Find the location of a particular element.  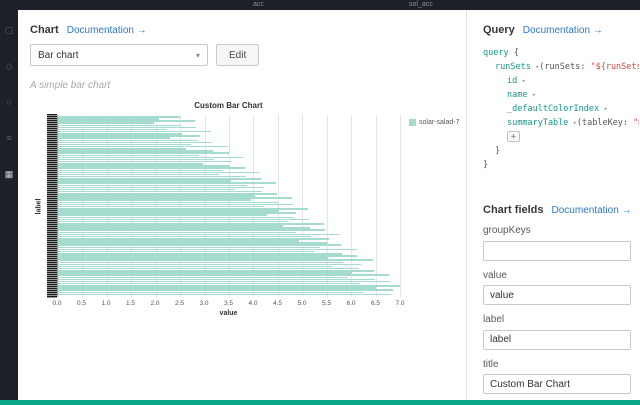

chart-description: A simple bar chart is located at coordinates (70, 85).